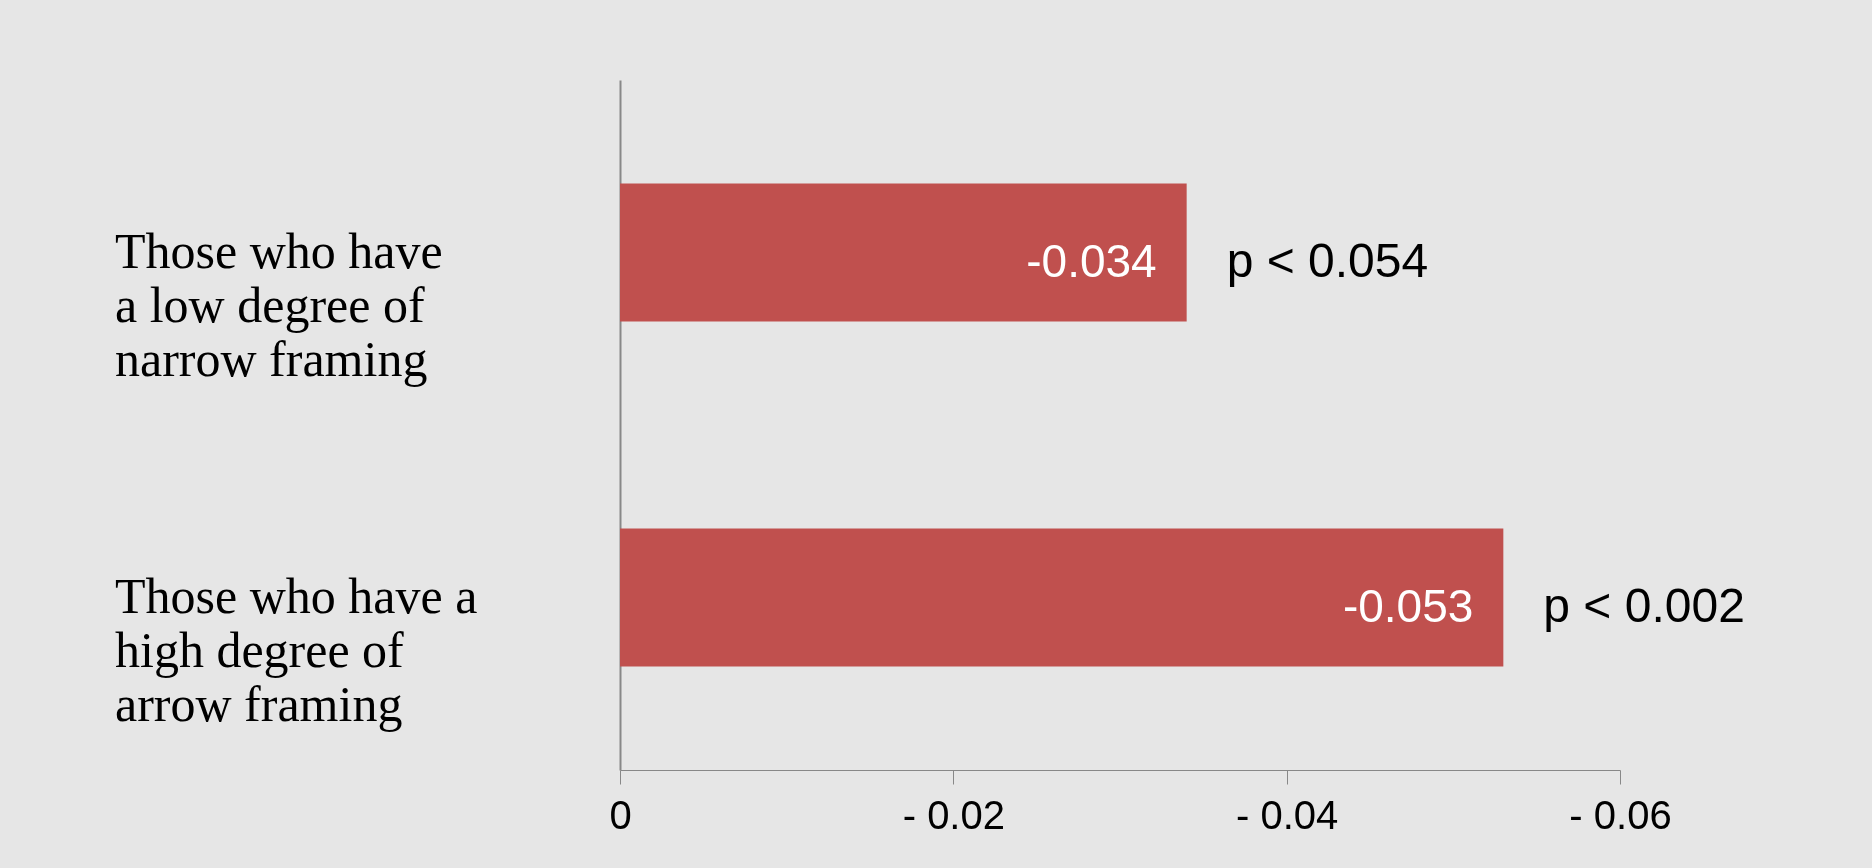 The width and height of the screenshot is (1872, 868). I want to click on y-tick-label: Those who have a low degree of narrow framing, so click(279, 304).